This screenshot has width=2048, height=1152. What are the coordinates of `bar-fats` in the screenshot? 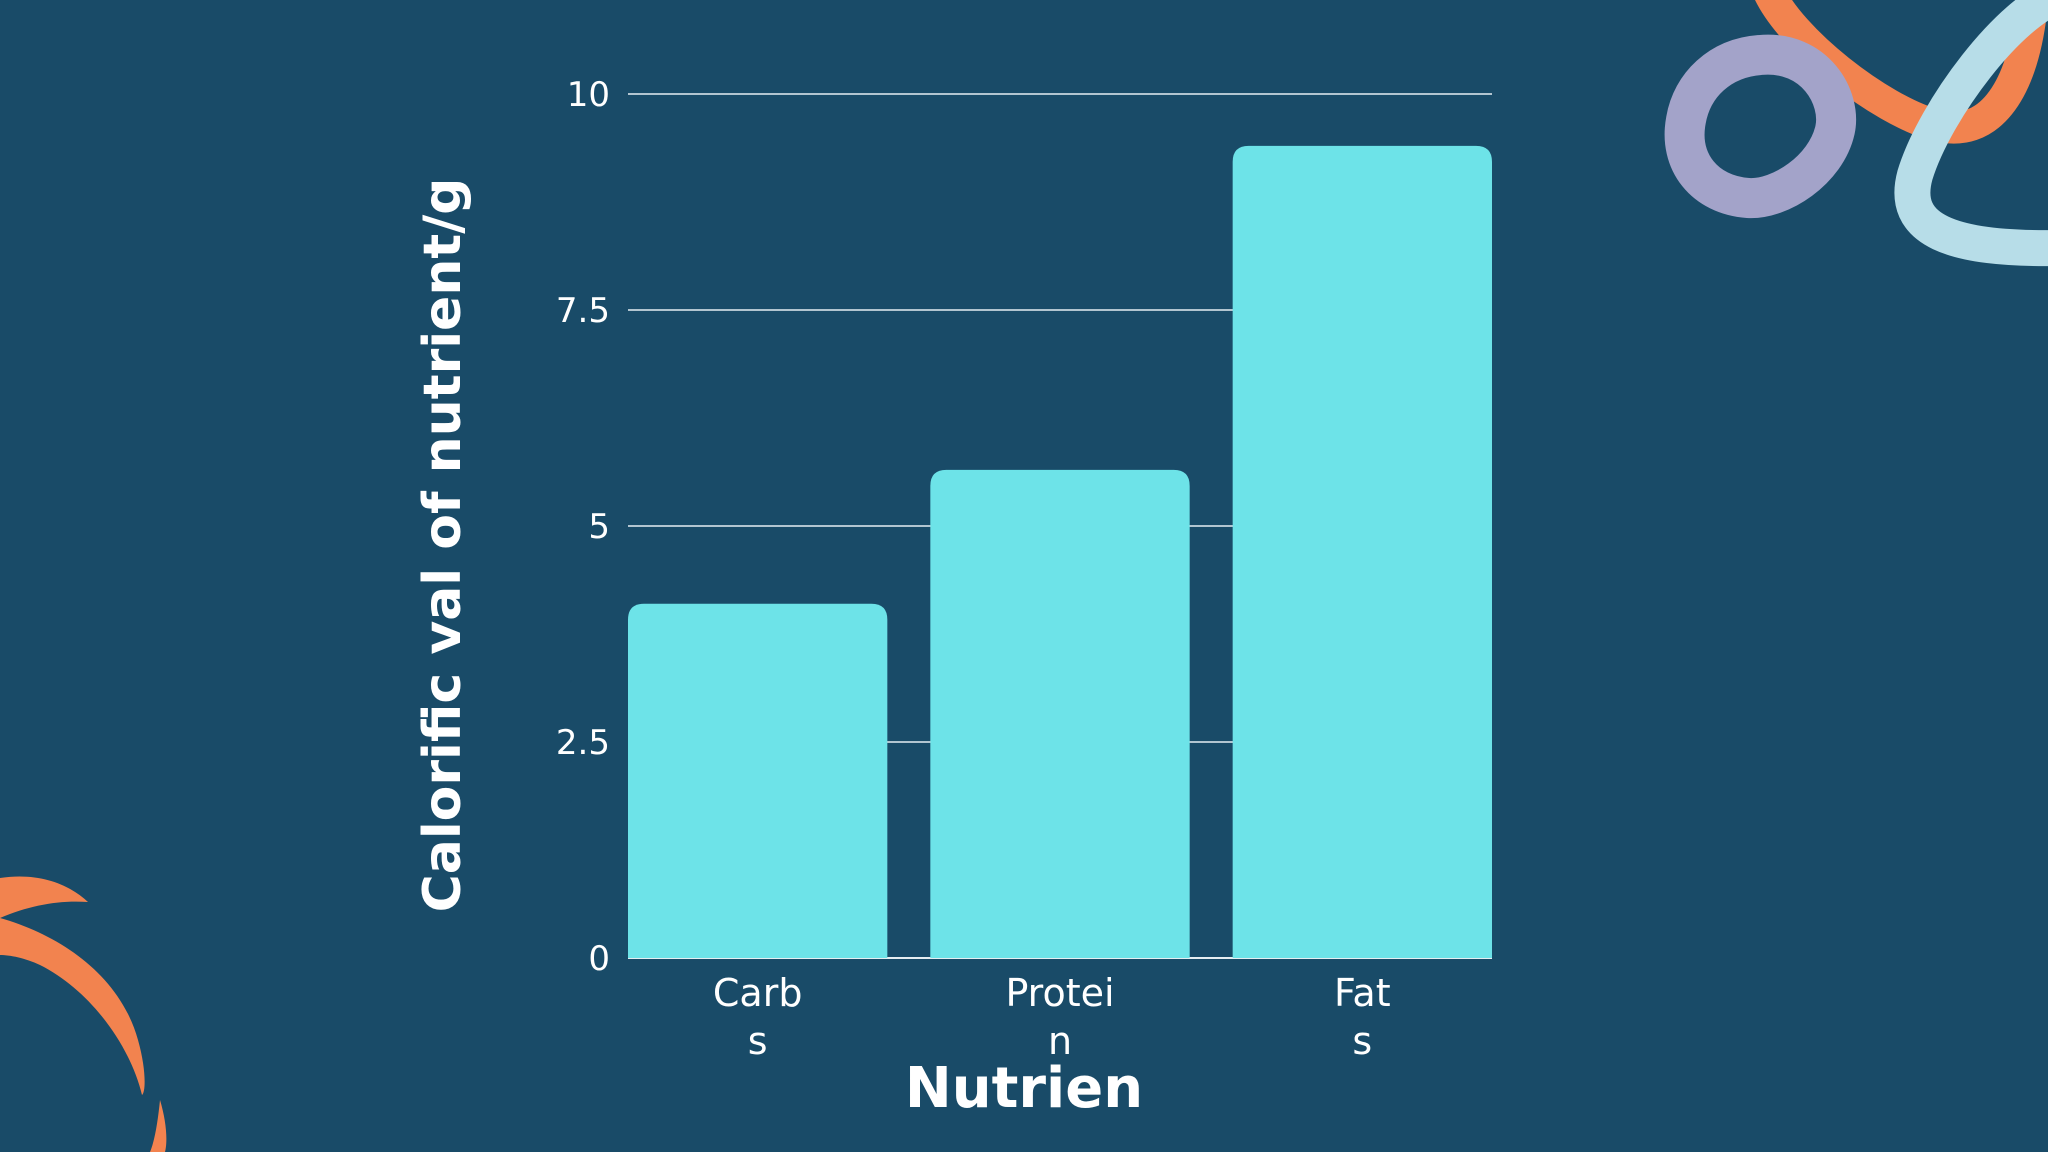 It's located at (1362, 552).